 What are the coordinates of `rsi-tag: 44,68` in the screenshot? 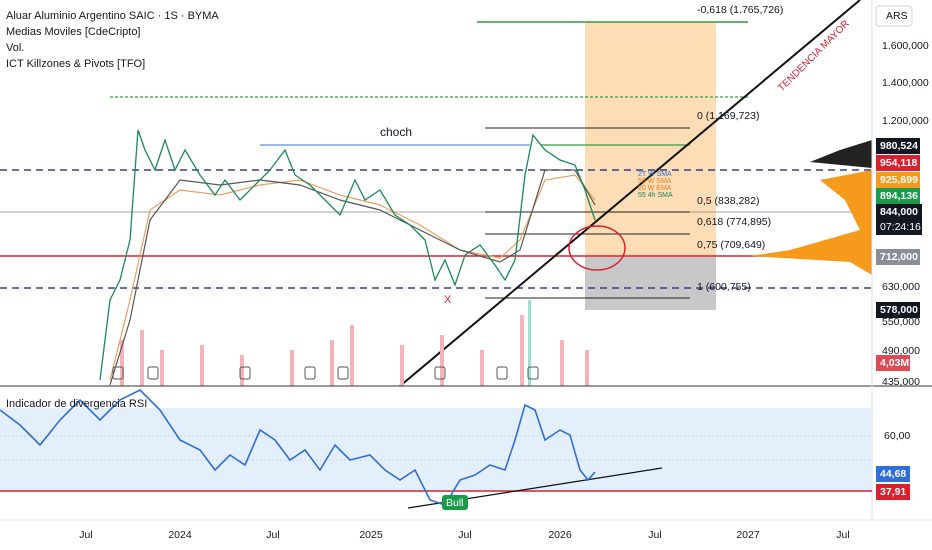 It's located at (893, 474).